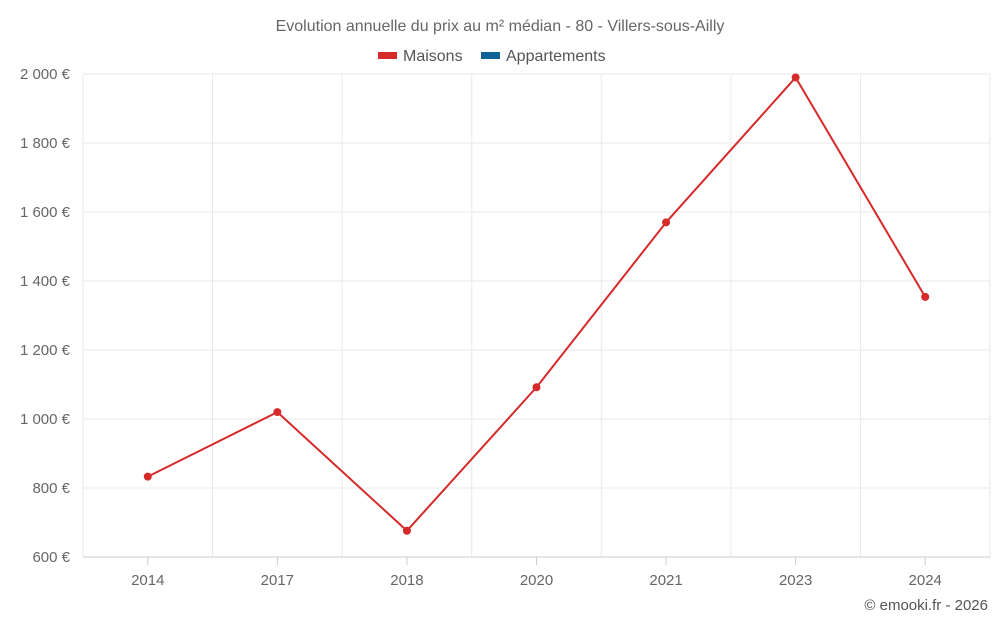 This screenshot has width=1000, height=625. I want to click on y-tick-label: 600 €, so click(51, 557).